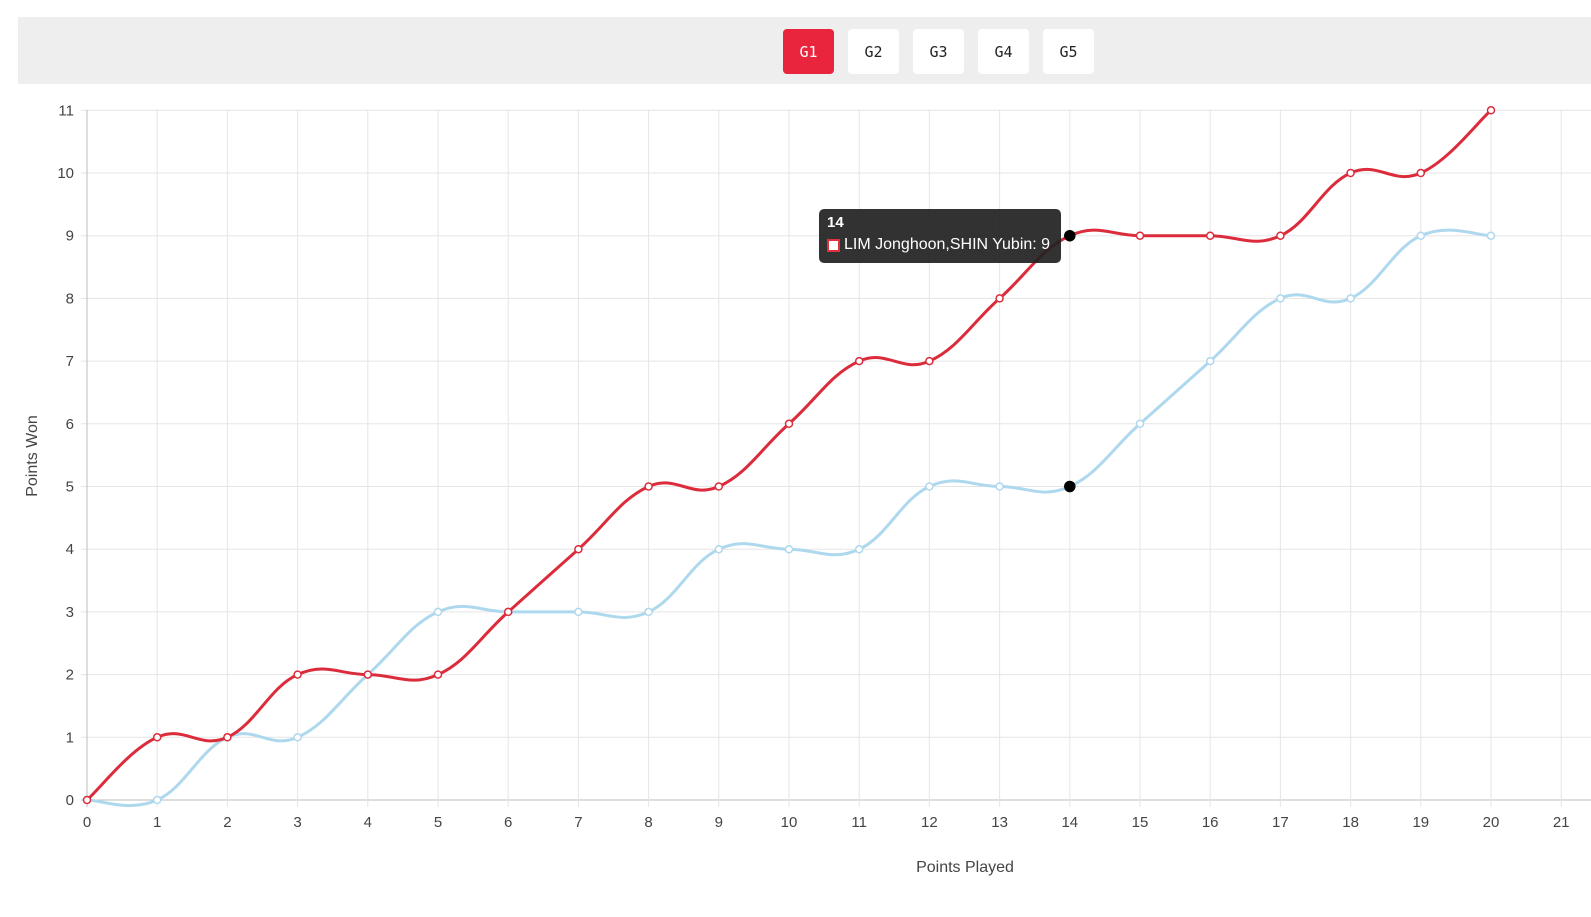  What do you see at coordinates (32, 456) in the screenshot?
I see `y-axis-title: Points Won` at bounding box center [32, 456].